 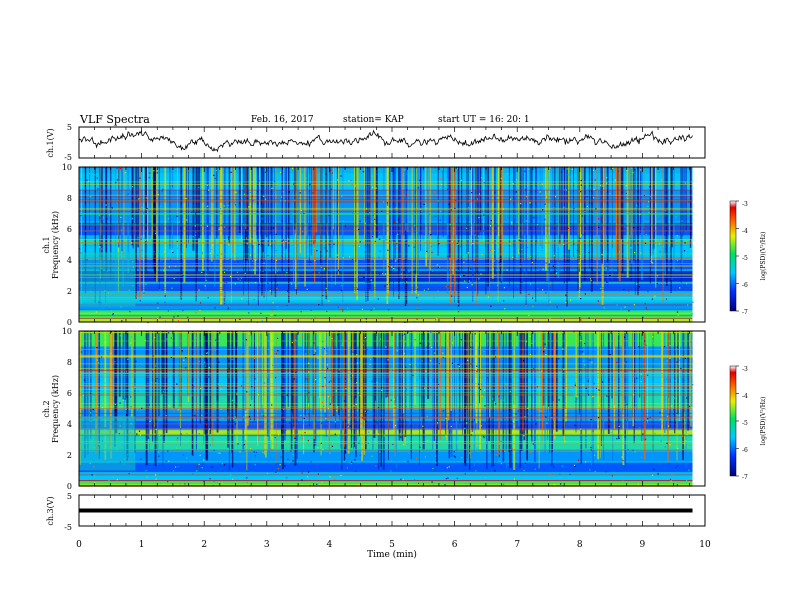 I want to click on spectrogram-band, so click(x=386, y=251).